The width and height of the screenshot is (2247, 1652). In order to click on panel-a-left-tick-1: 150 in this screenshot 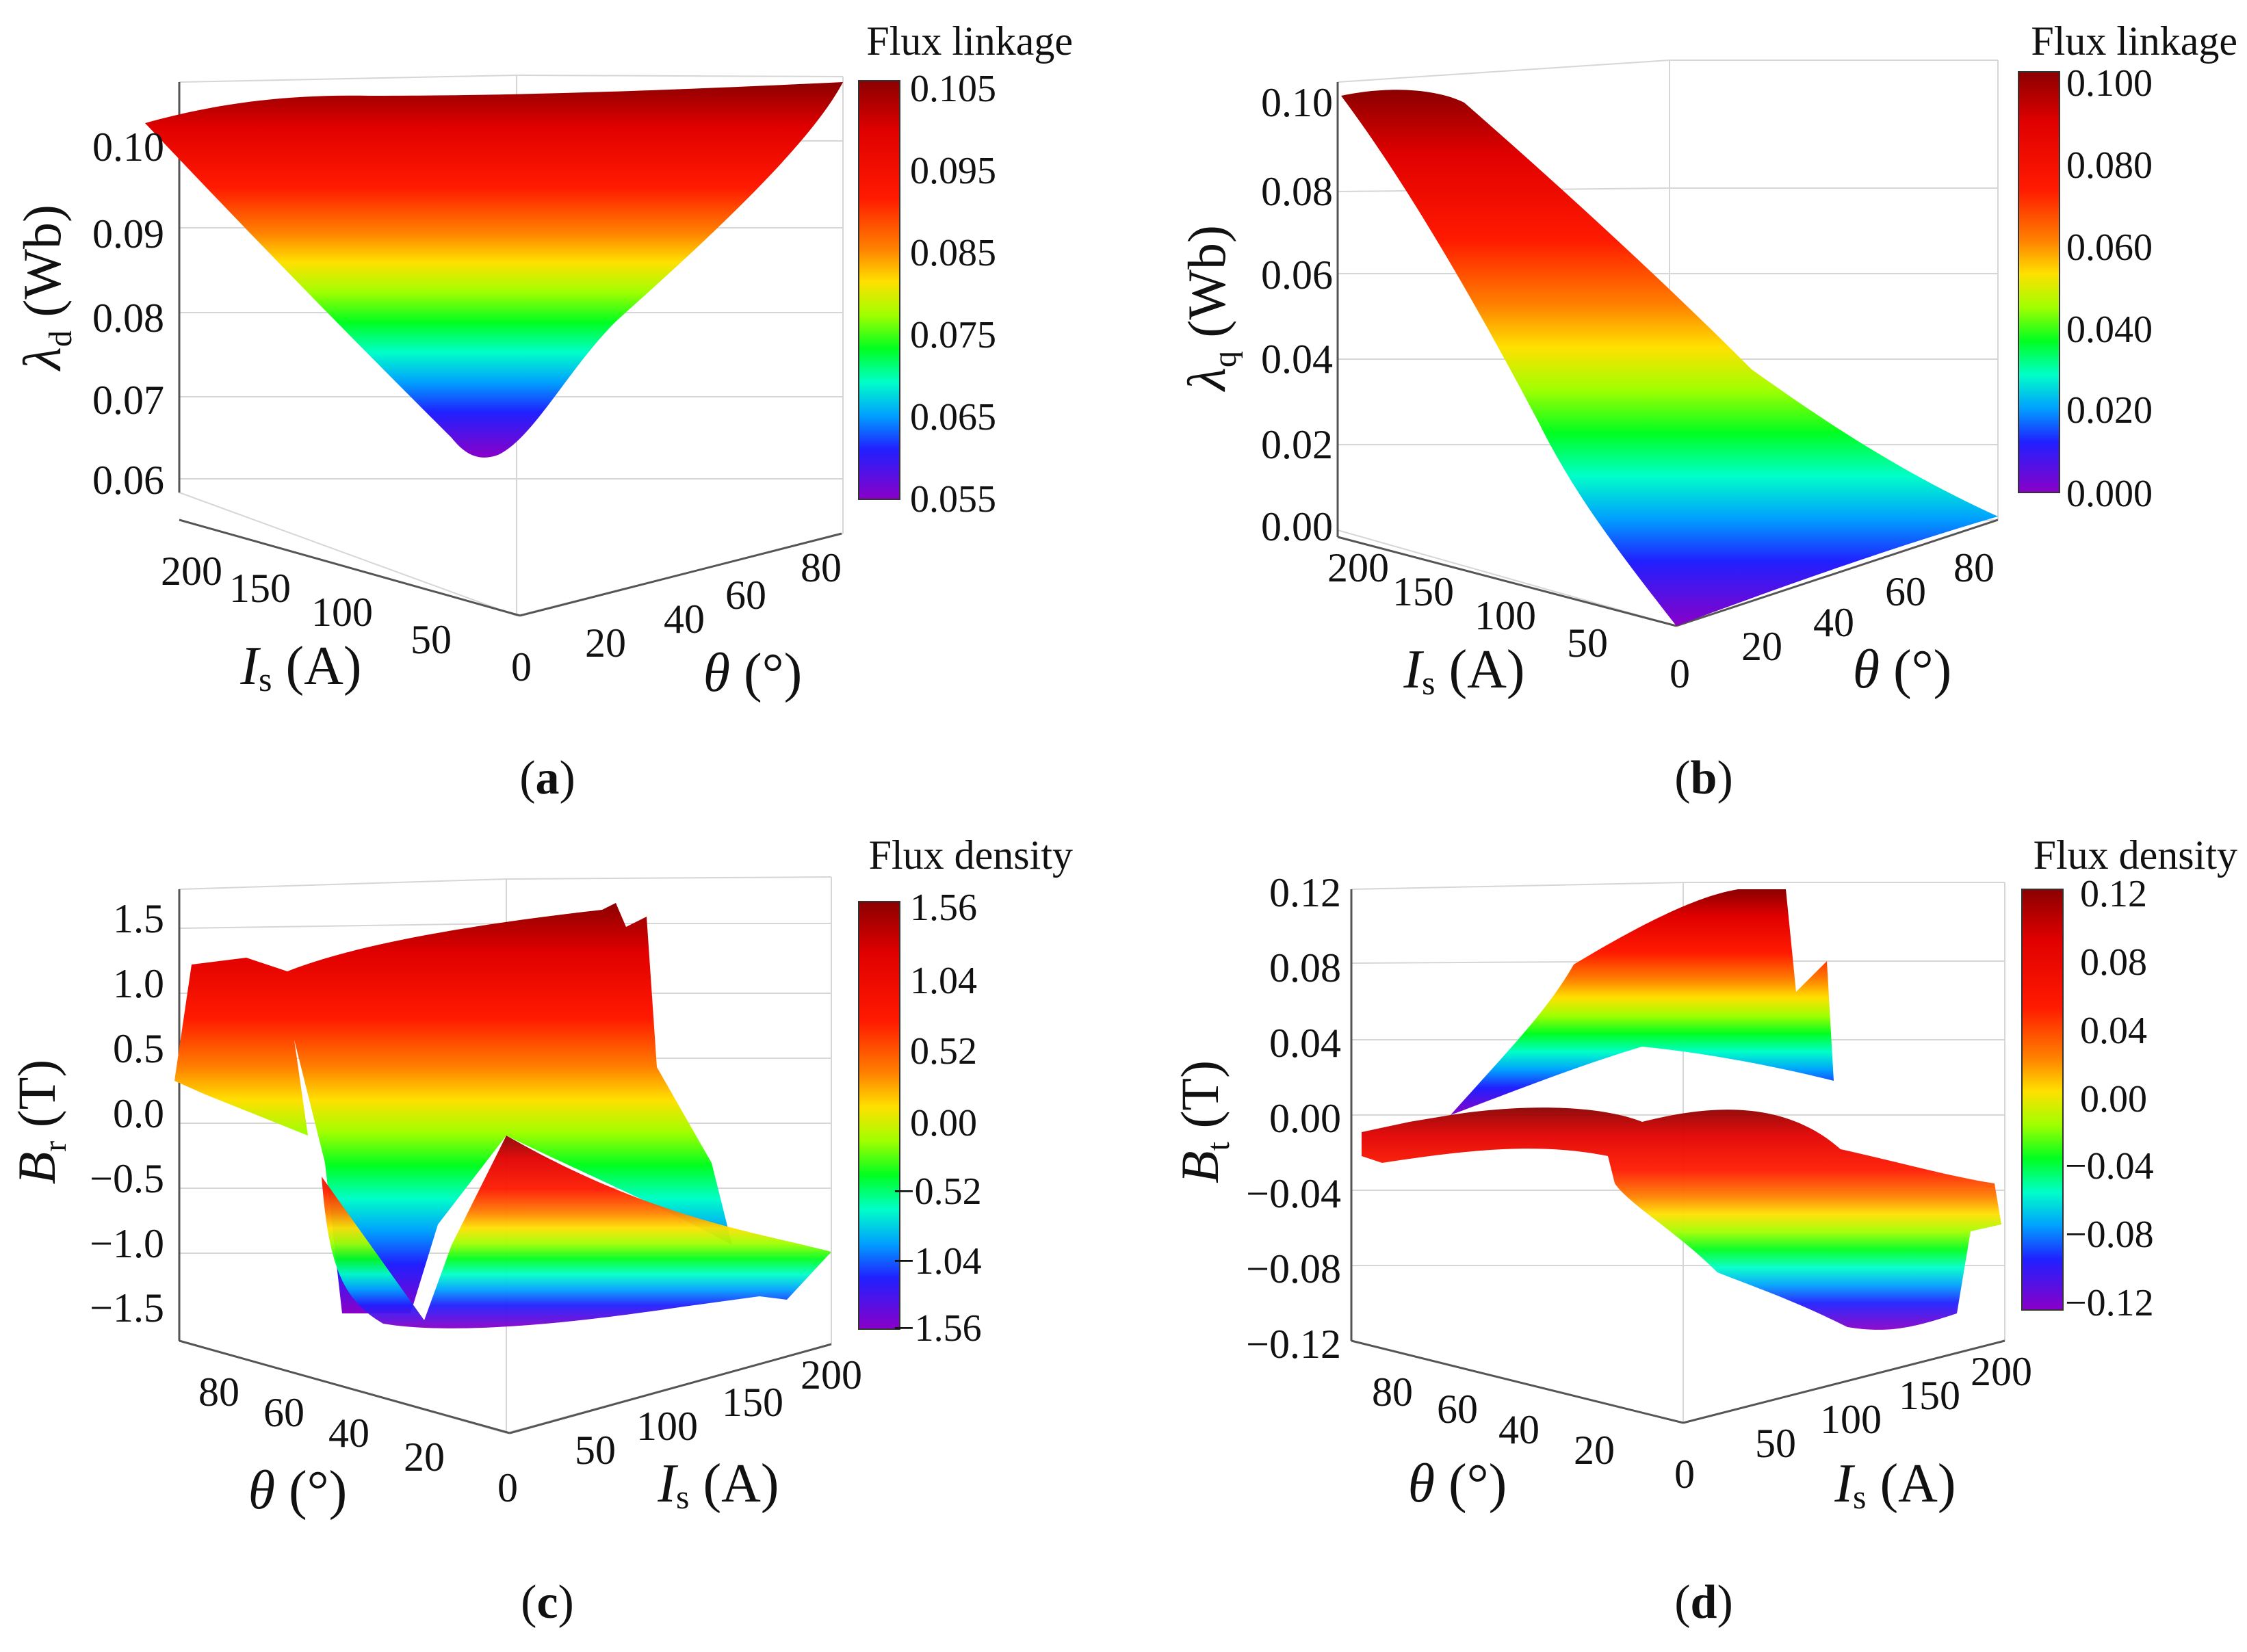, I will do `click(260, 588)`.